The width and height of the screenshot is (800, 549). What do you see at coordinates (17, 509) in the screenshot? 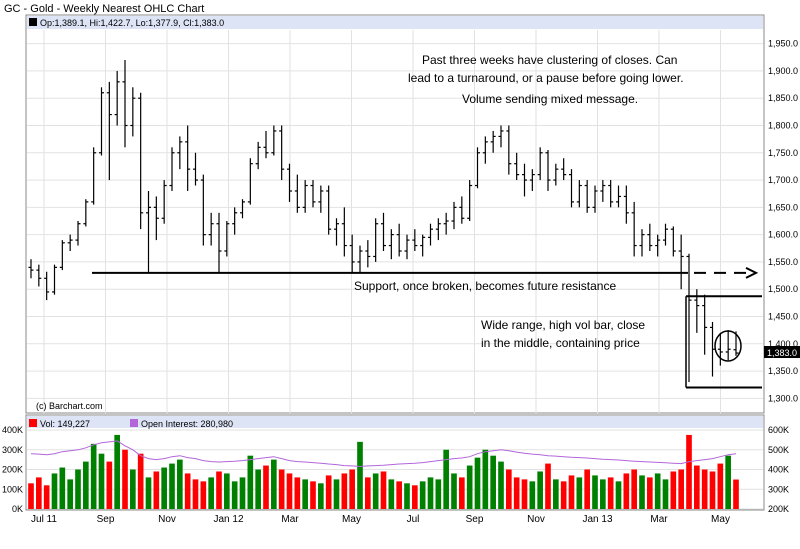
I see `volume-tick-label: 0K` at bounding box center [17, 509].